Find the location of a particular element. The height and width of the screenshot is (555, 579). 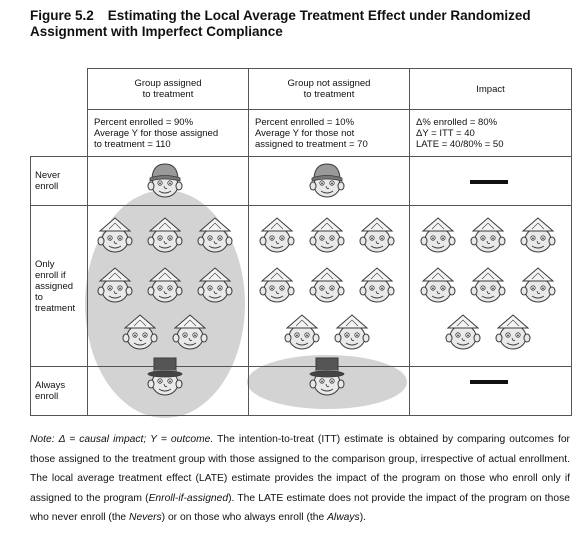

row-label-only: Only enroll if assigned to treatment is located at coordinates (59, 286).